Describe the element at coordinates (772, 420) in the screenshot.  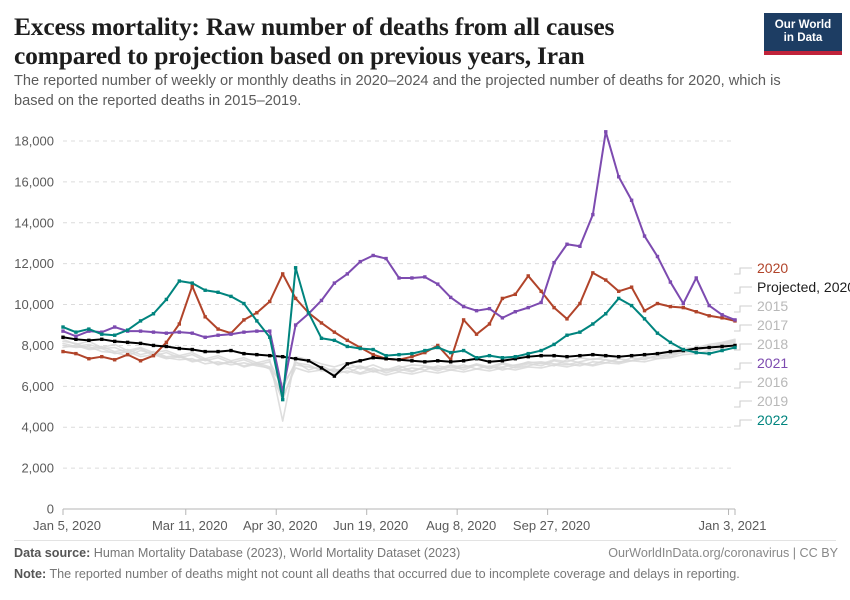
I see `legend-item-2022: 2022` at that location.